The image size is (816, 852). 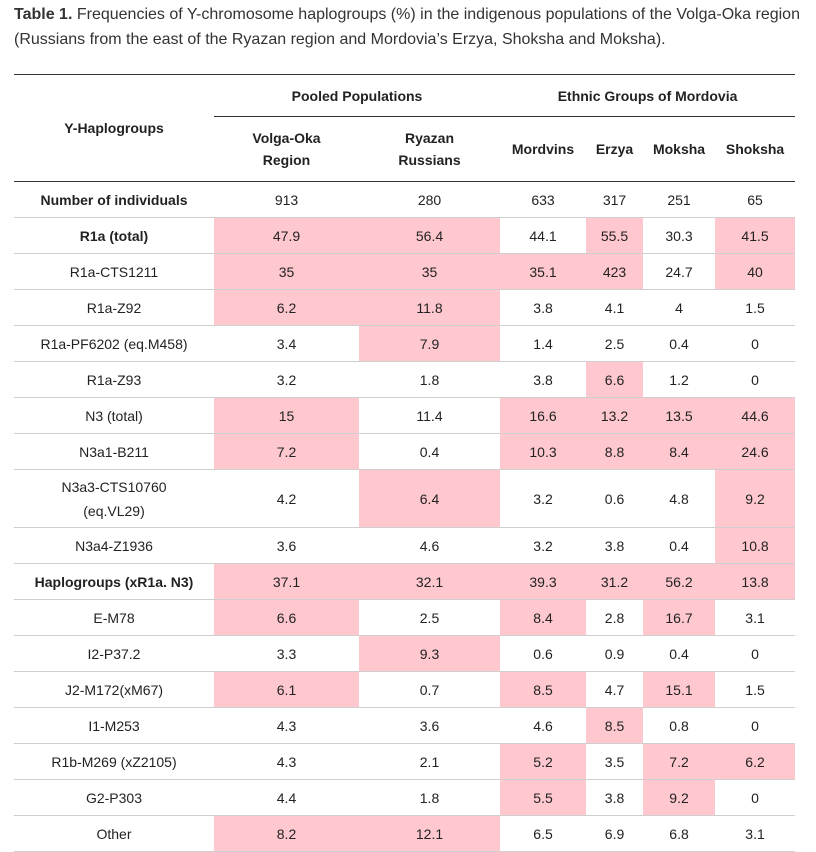 I want to click on column-header-line1: Ryazan, so click(x=429, y=138).